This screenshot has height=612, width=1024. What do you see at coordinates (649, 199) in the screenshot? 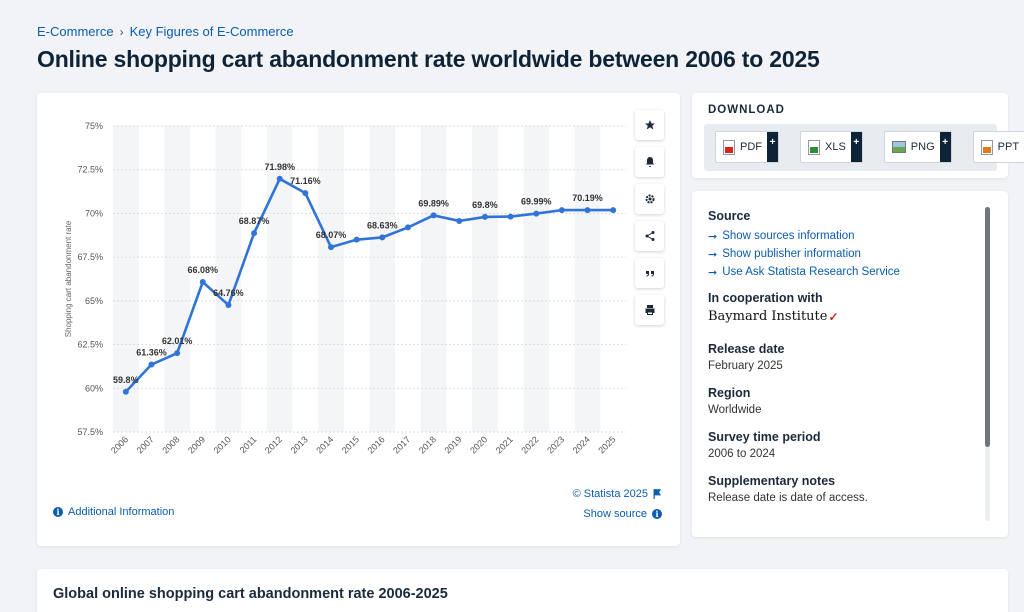
I see `settings-button` at bounding box center [649, 199].